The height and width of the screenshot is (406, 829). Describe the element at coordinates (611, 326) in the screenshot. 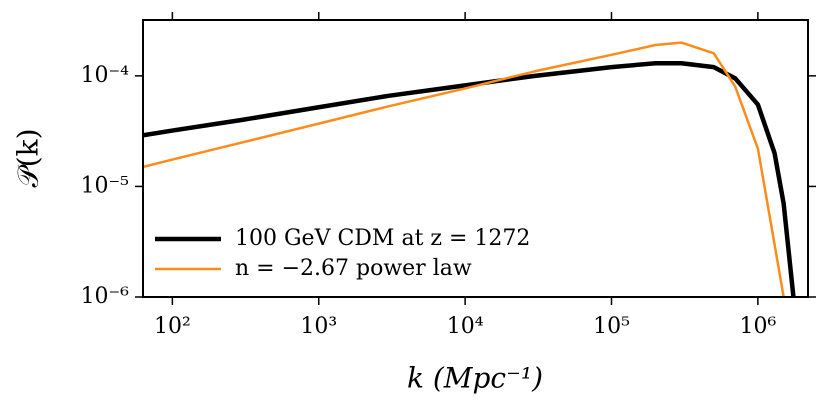

I see `x-tick-label: 10⁵` at that location.